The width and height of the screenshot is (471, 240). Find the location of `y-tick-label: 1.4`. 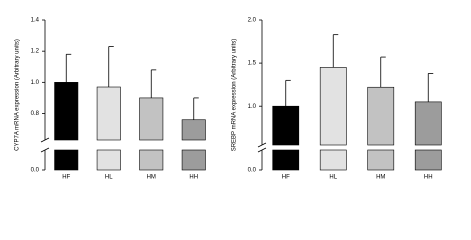

y-tick-label: 1.4 is located at coordinates (35, 21).